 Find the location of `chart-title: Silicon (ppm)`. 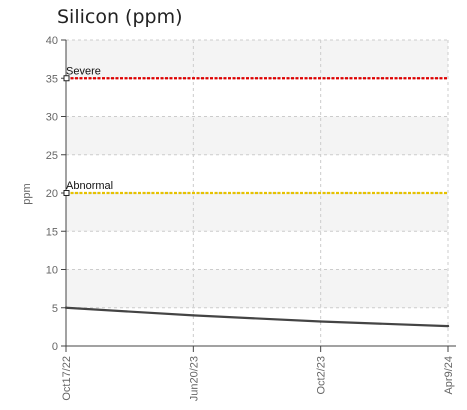

chart-title: Silicon (ppm) is located at coordinates (120, 17).